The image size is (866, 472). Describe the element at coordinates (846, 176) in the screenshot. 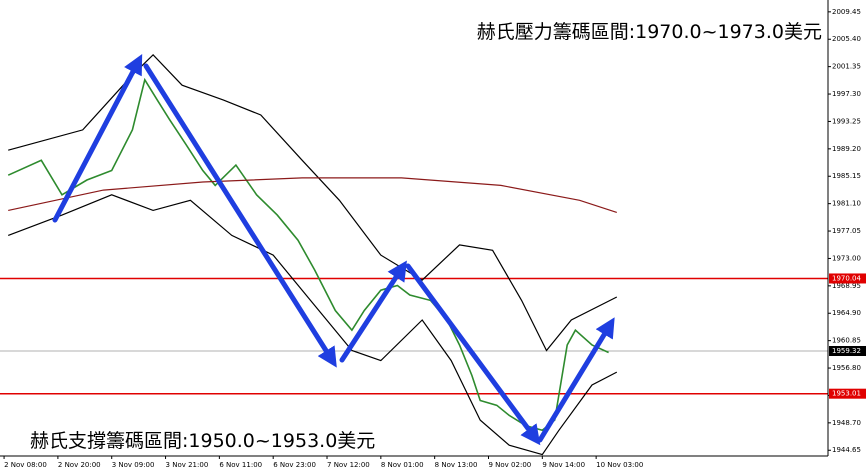

I see `y-tick-label: 1985.15` at that location.